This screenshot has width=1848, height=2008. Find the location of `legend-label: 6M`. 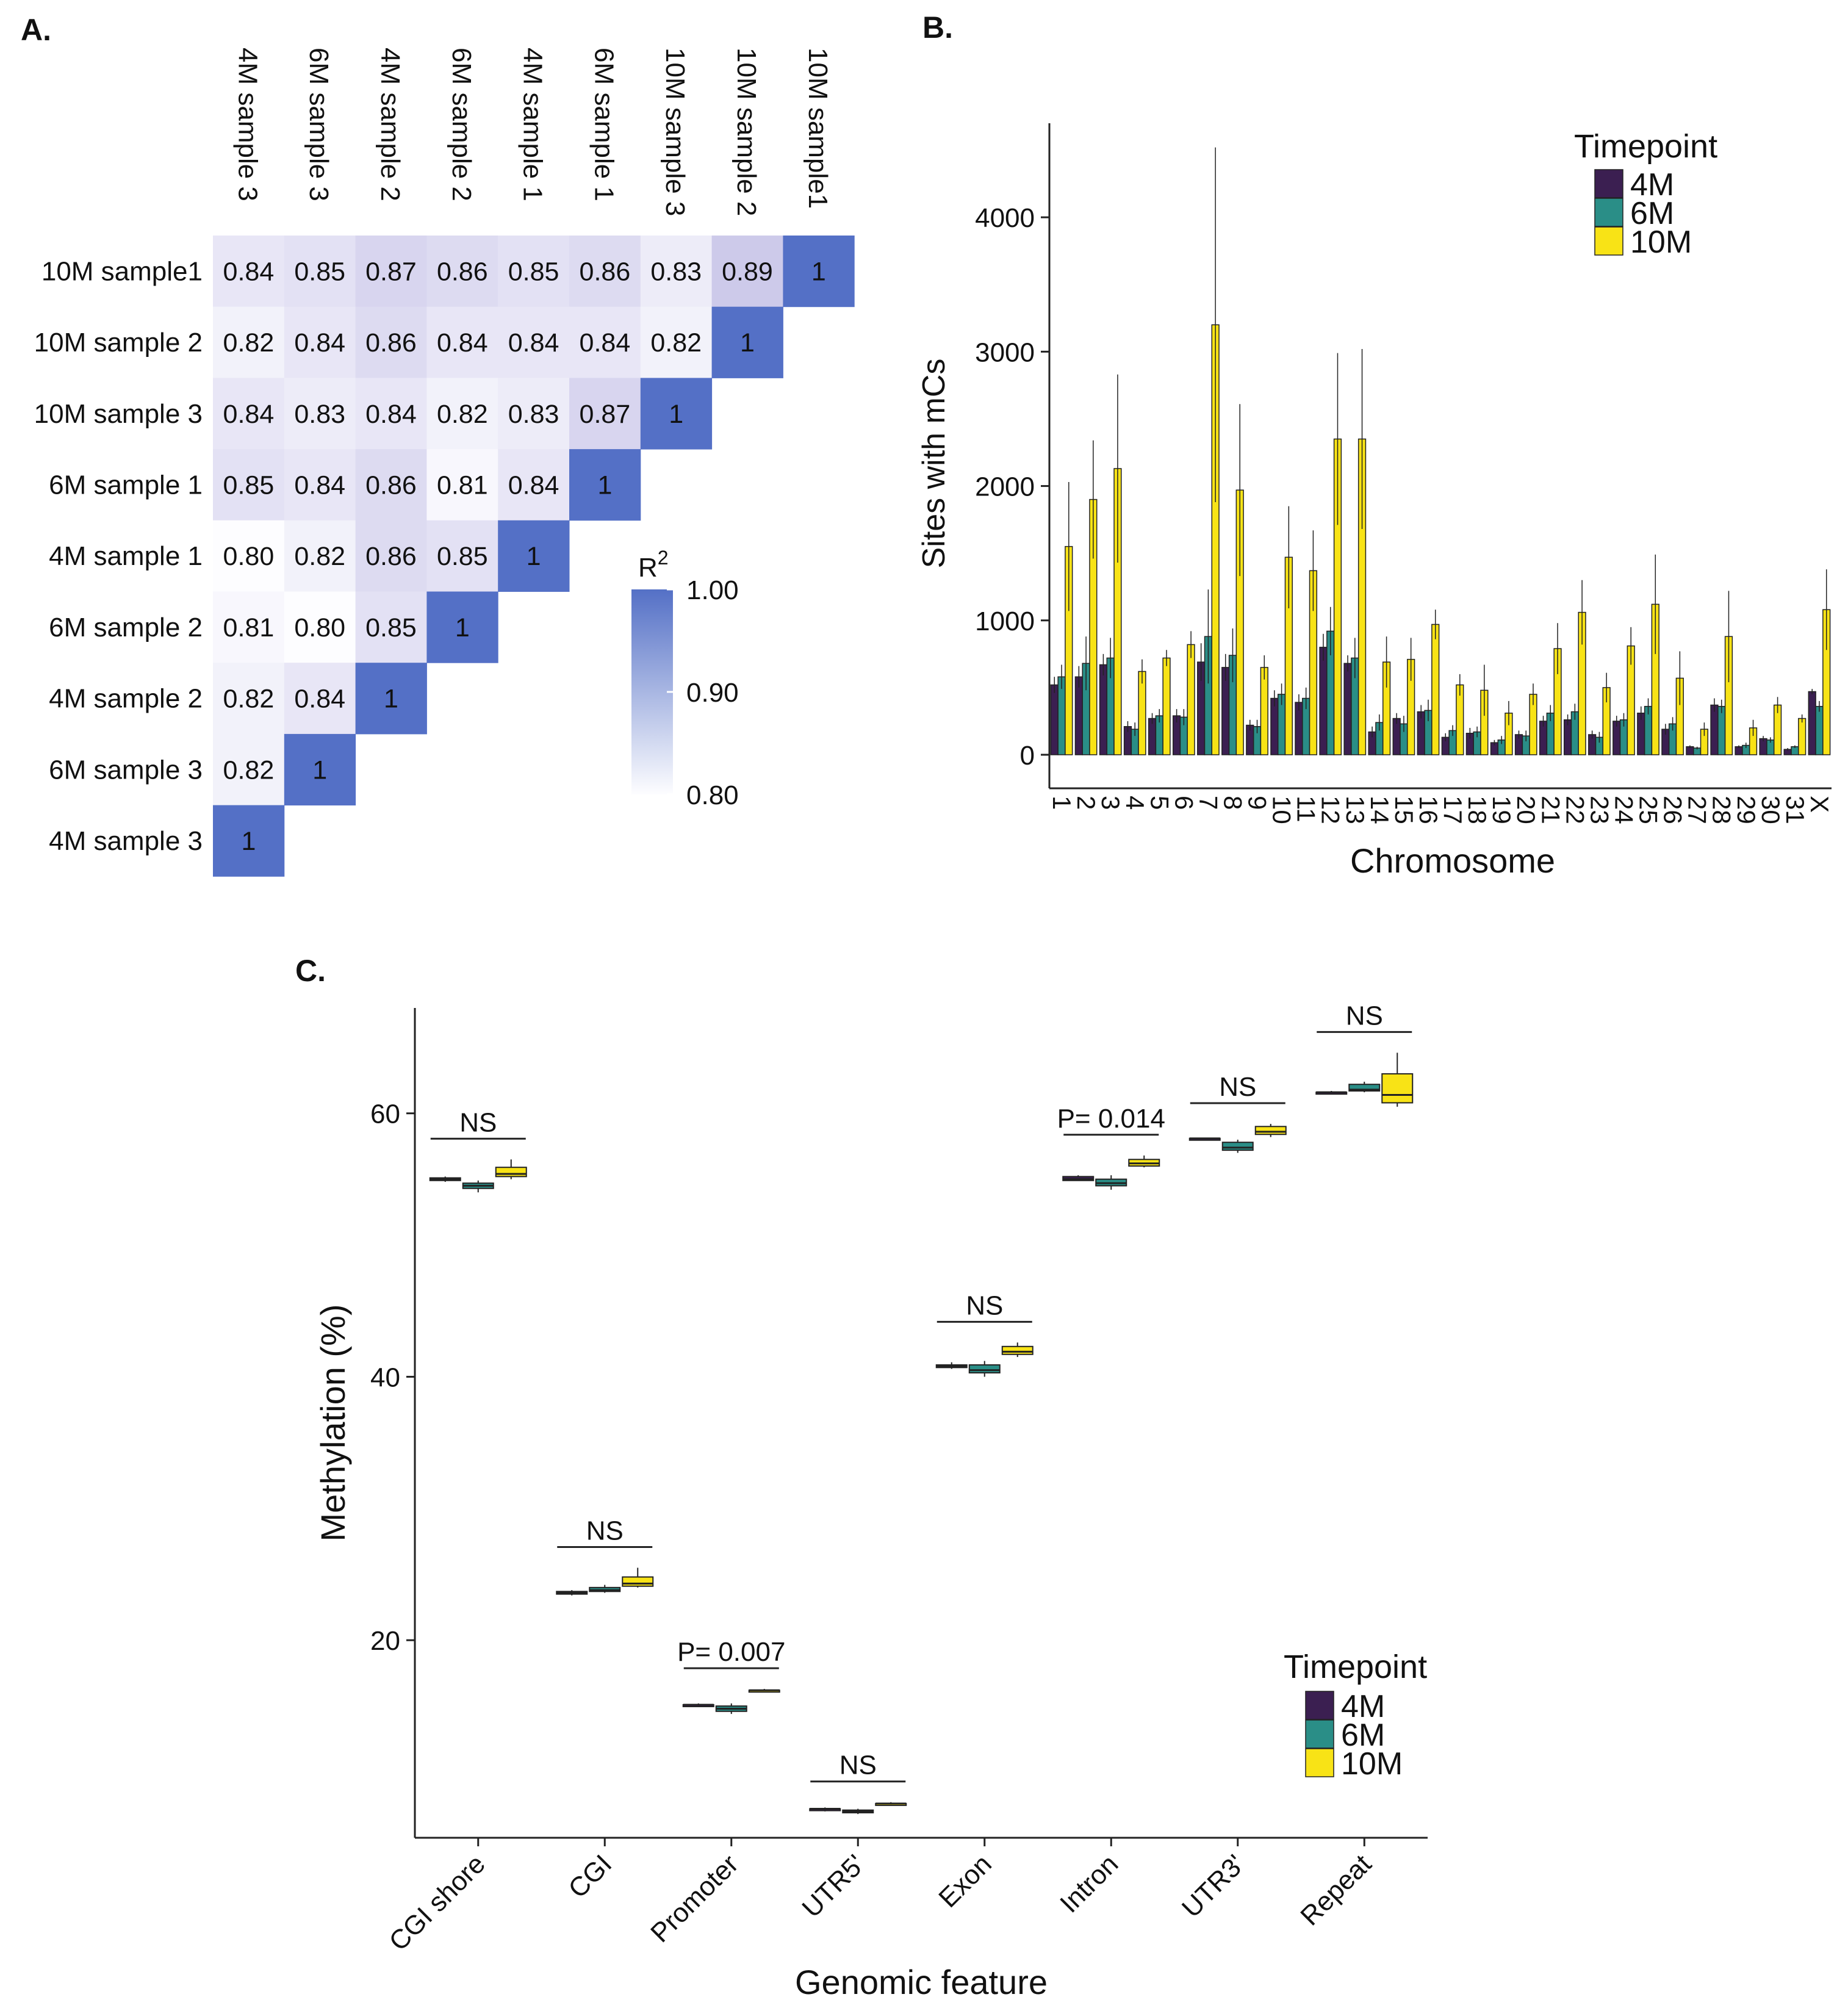

legend-label: 6M is located at coordinates (1652, 214).